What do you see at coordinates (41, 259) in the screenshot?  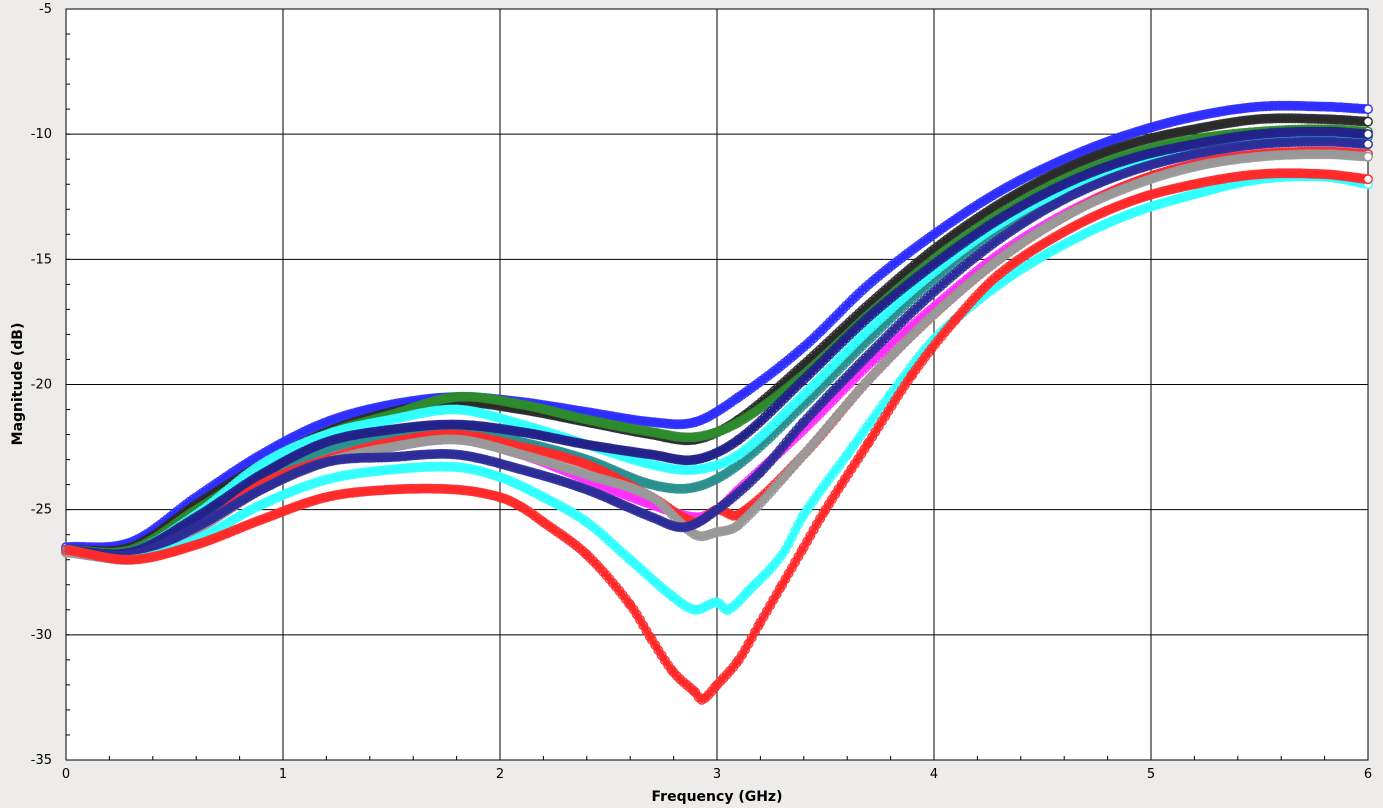 I see `y-tick-label: -15` at bounding box center [41, 259].